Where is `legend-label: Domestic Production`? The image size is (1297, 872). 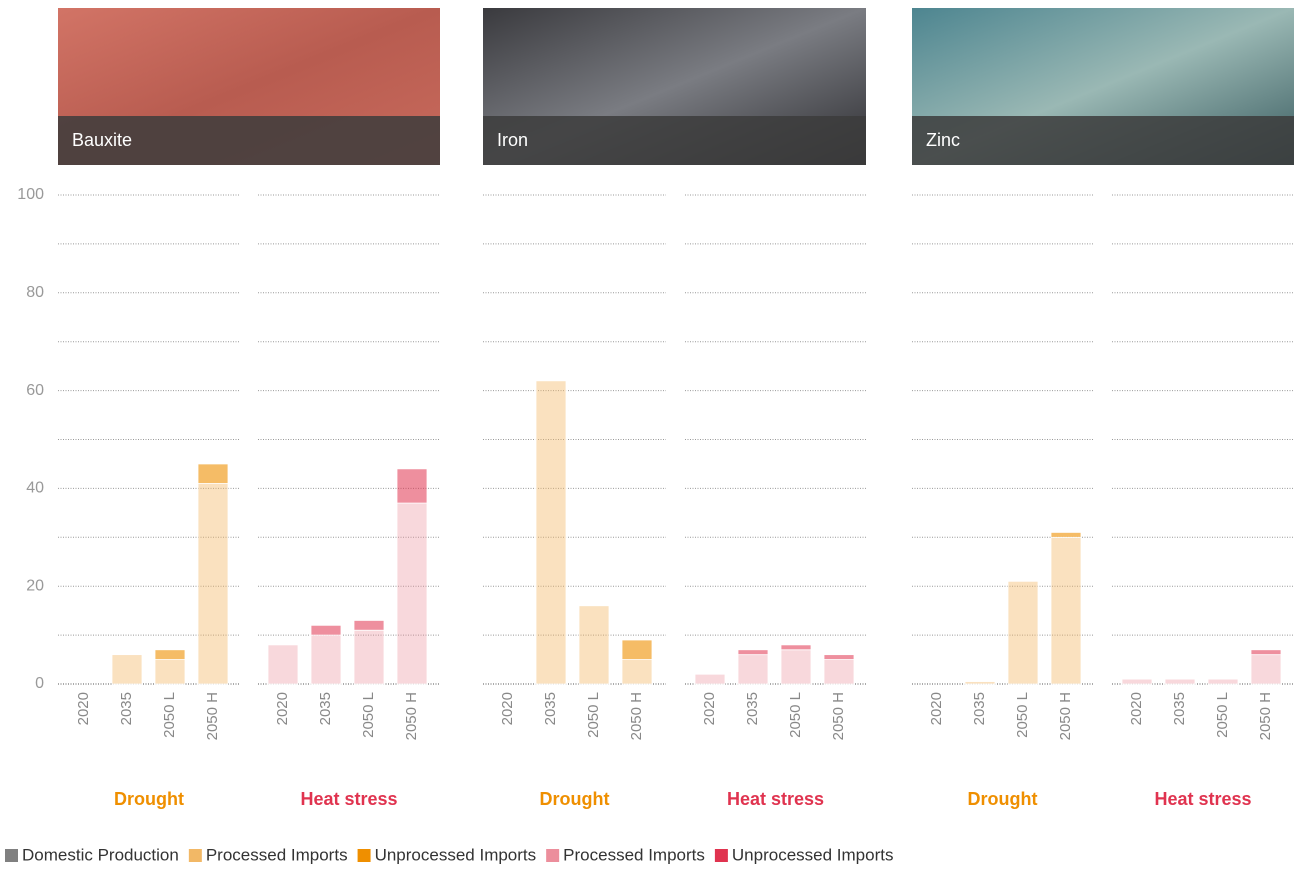 legend-label: Domestic Production is located at coordinates (100, 854).